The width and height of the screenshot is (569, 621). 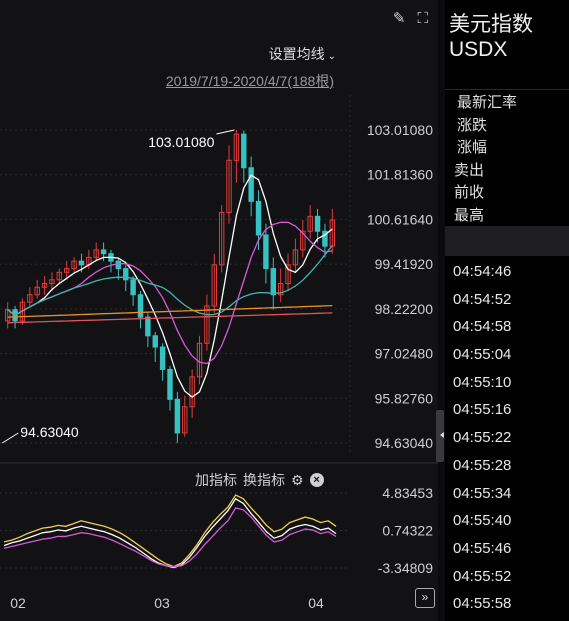 What do you see at coordinates (472, 125) in the screenshot?
I see `quote-field-label: 涨跌` at bounding box center [472, 125].